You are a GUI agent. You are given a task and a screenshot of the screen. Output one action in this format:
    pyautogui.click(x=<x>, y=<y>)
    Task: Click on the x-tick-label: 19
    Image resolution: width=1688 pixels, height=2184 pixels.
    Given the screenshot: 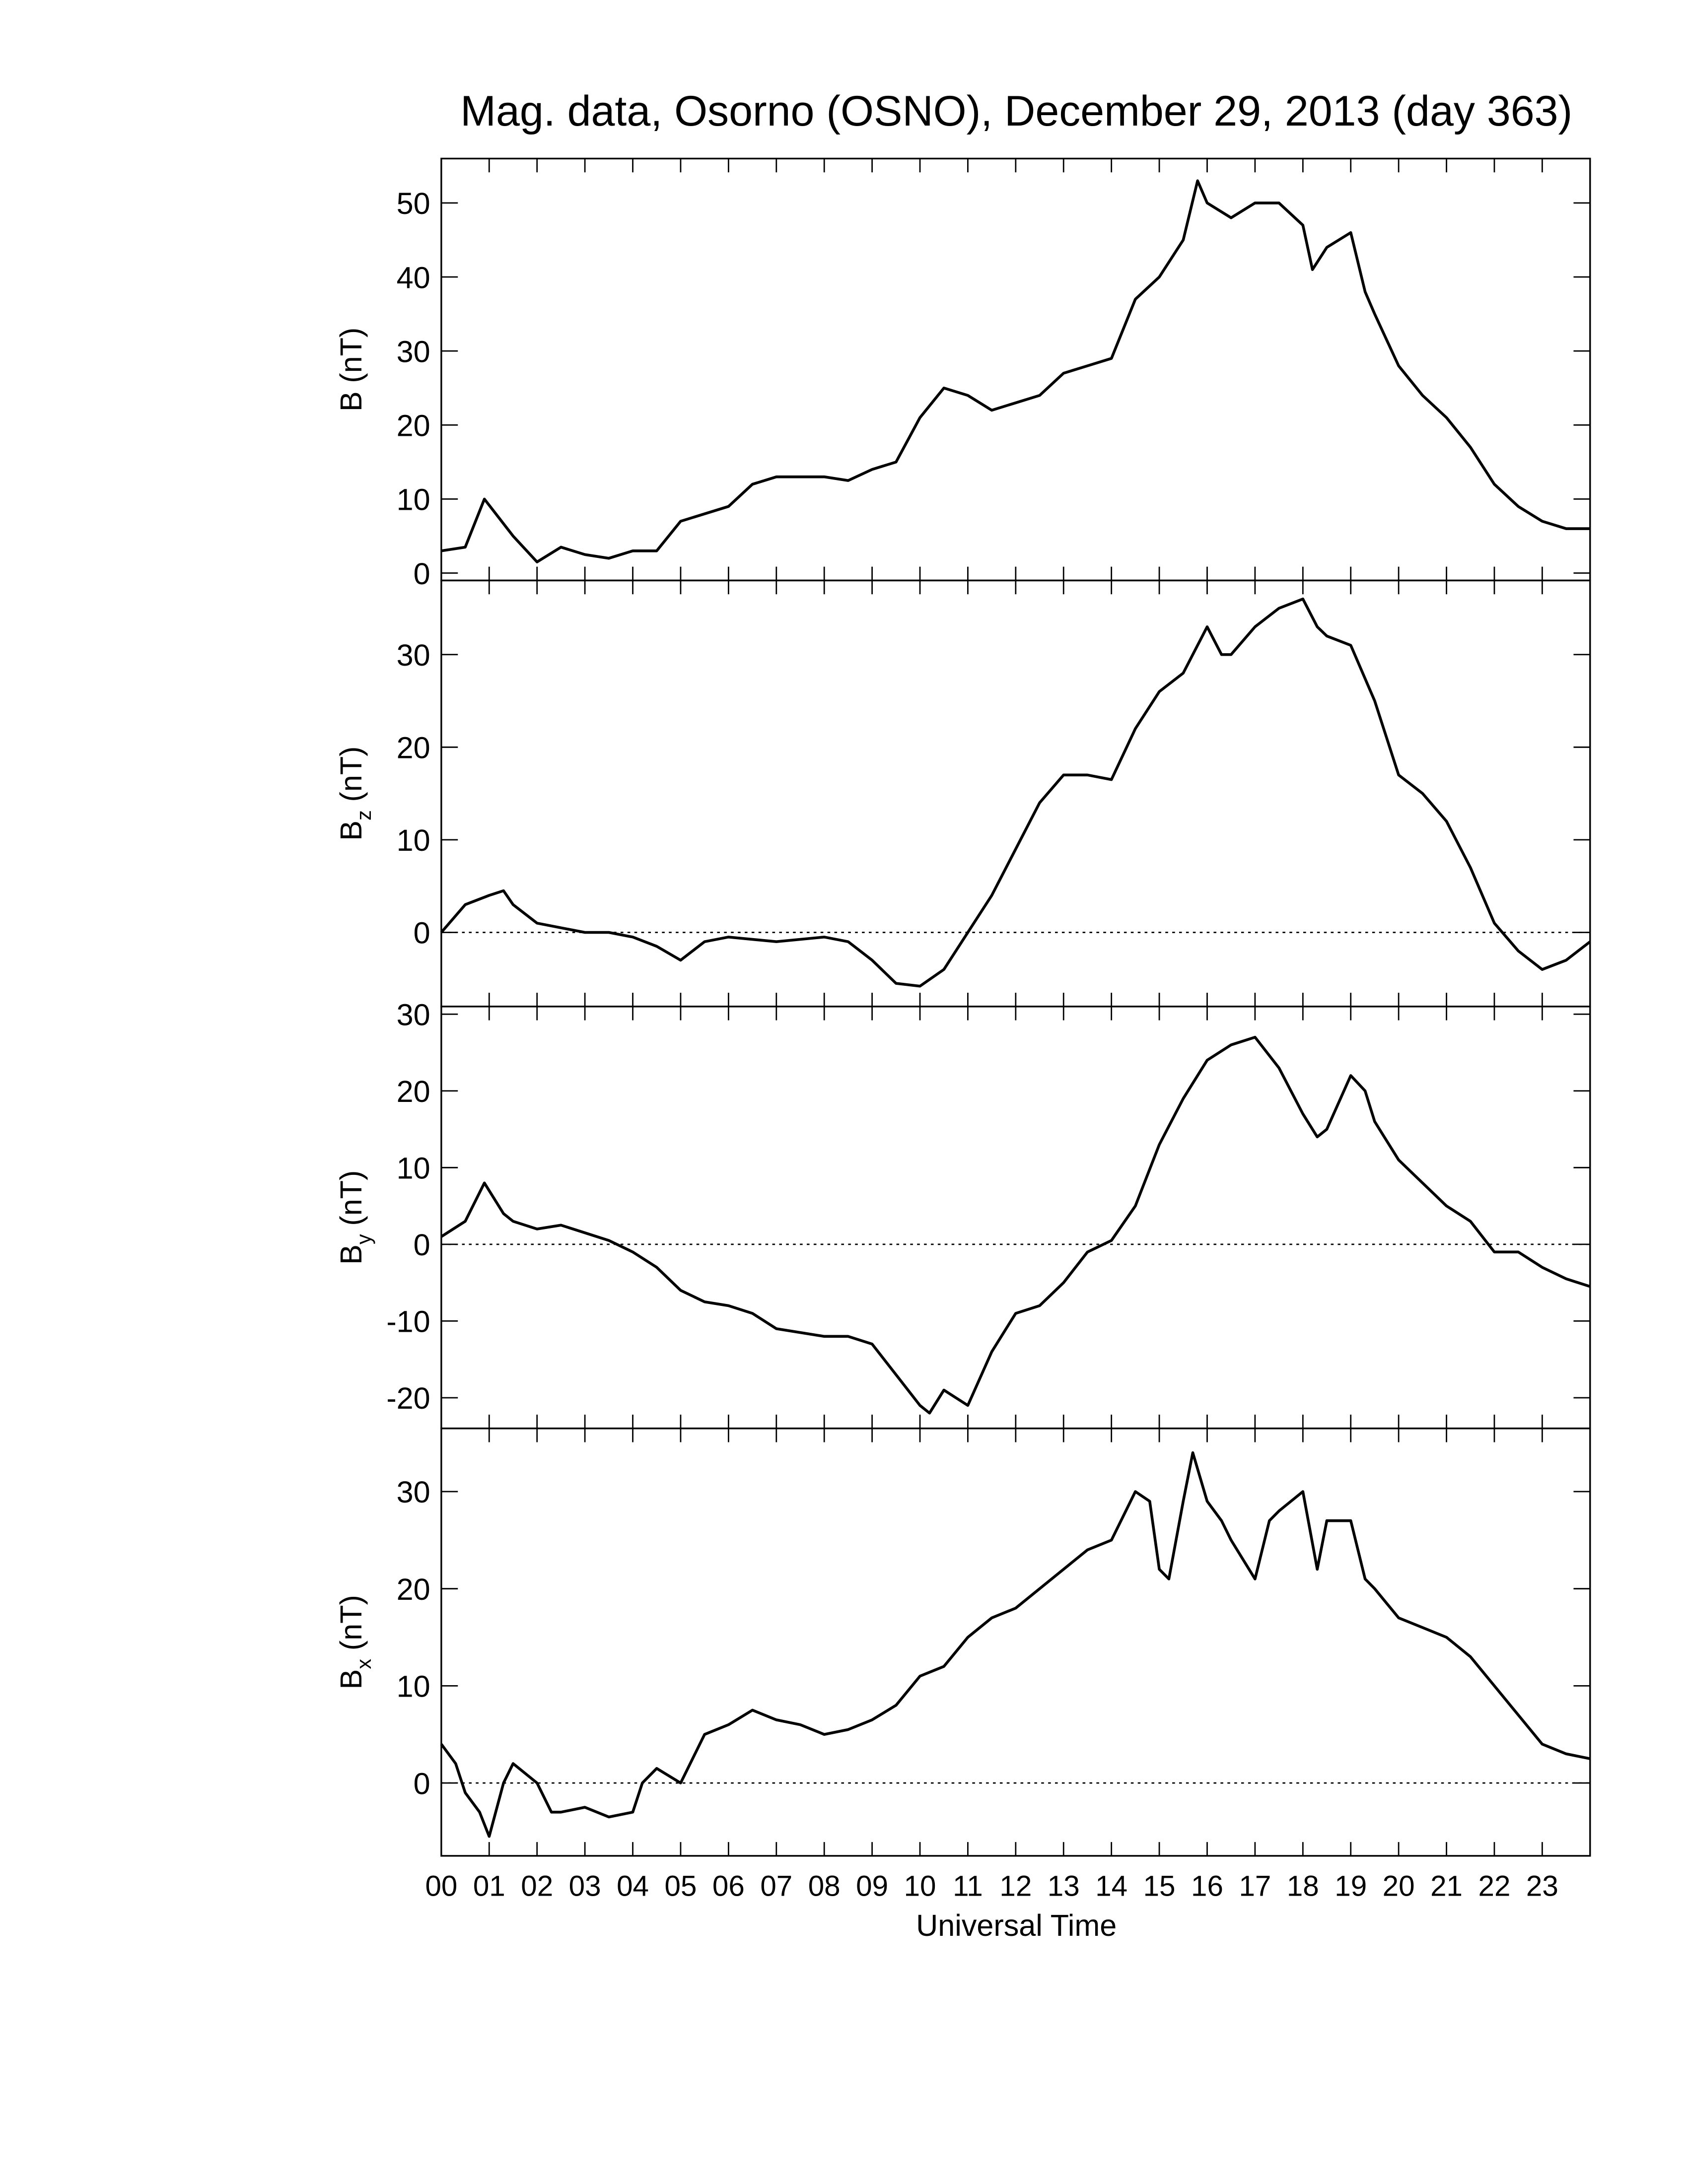 What is the action you would take?
    pyautogui.click(x=1351, y=1886)
    